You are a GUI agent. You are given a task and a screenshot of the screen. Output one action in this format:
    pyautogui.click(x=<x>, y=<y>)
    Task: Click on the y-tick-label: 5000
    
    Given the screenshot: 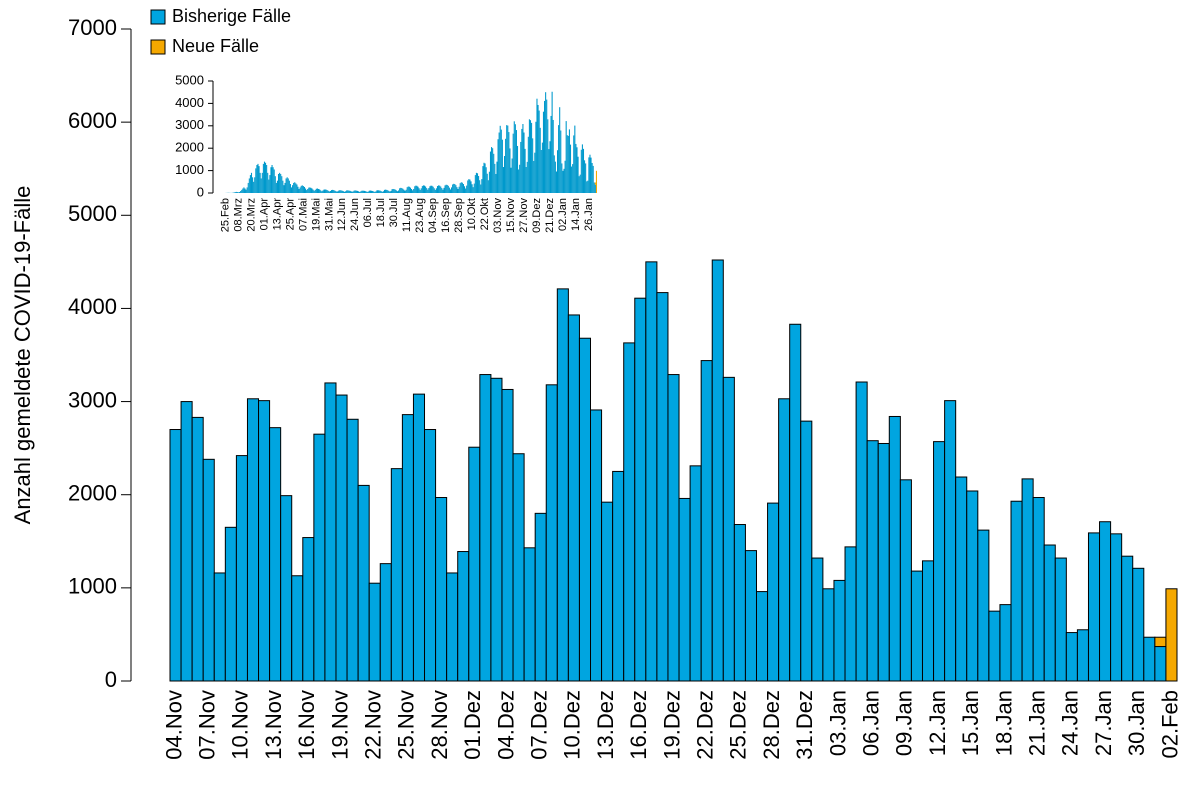 What is the action you would take?
    pyautogui.click(x=92, y=213)
    